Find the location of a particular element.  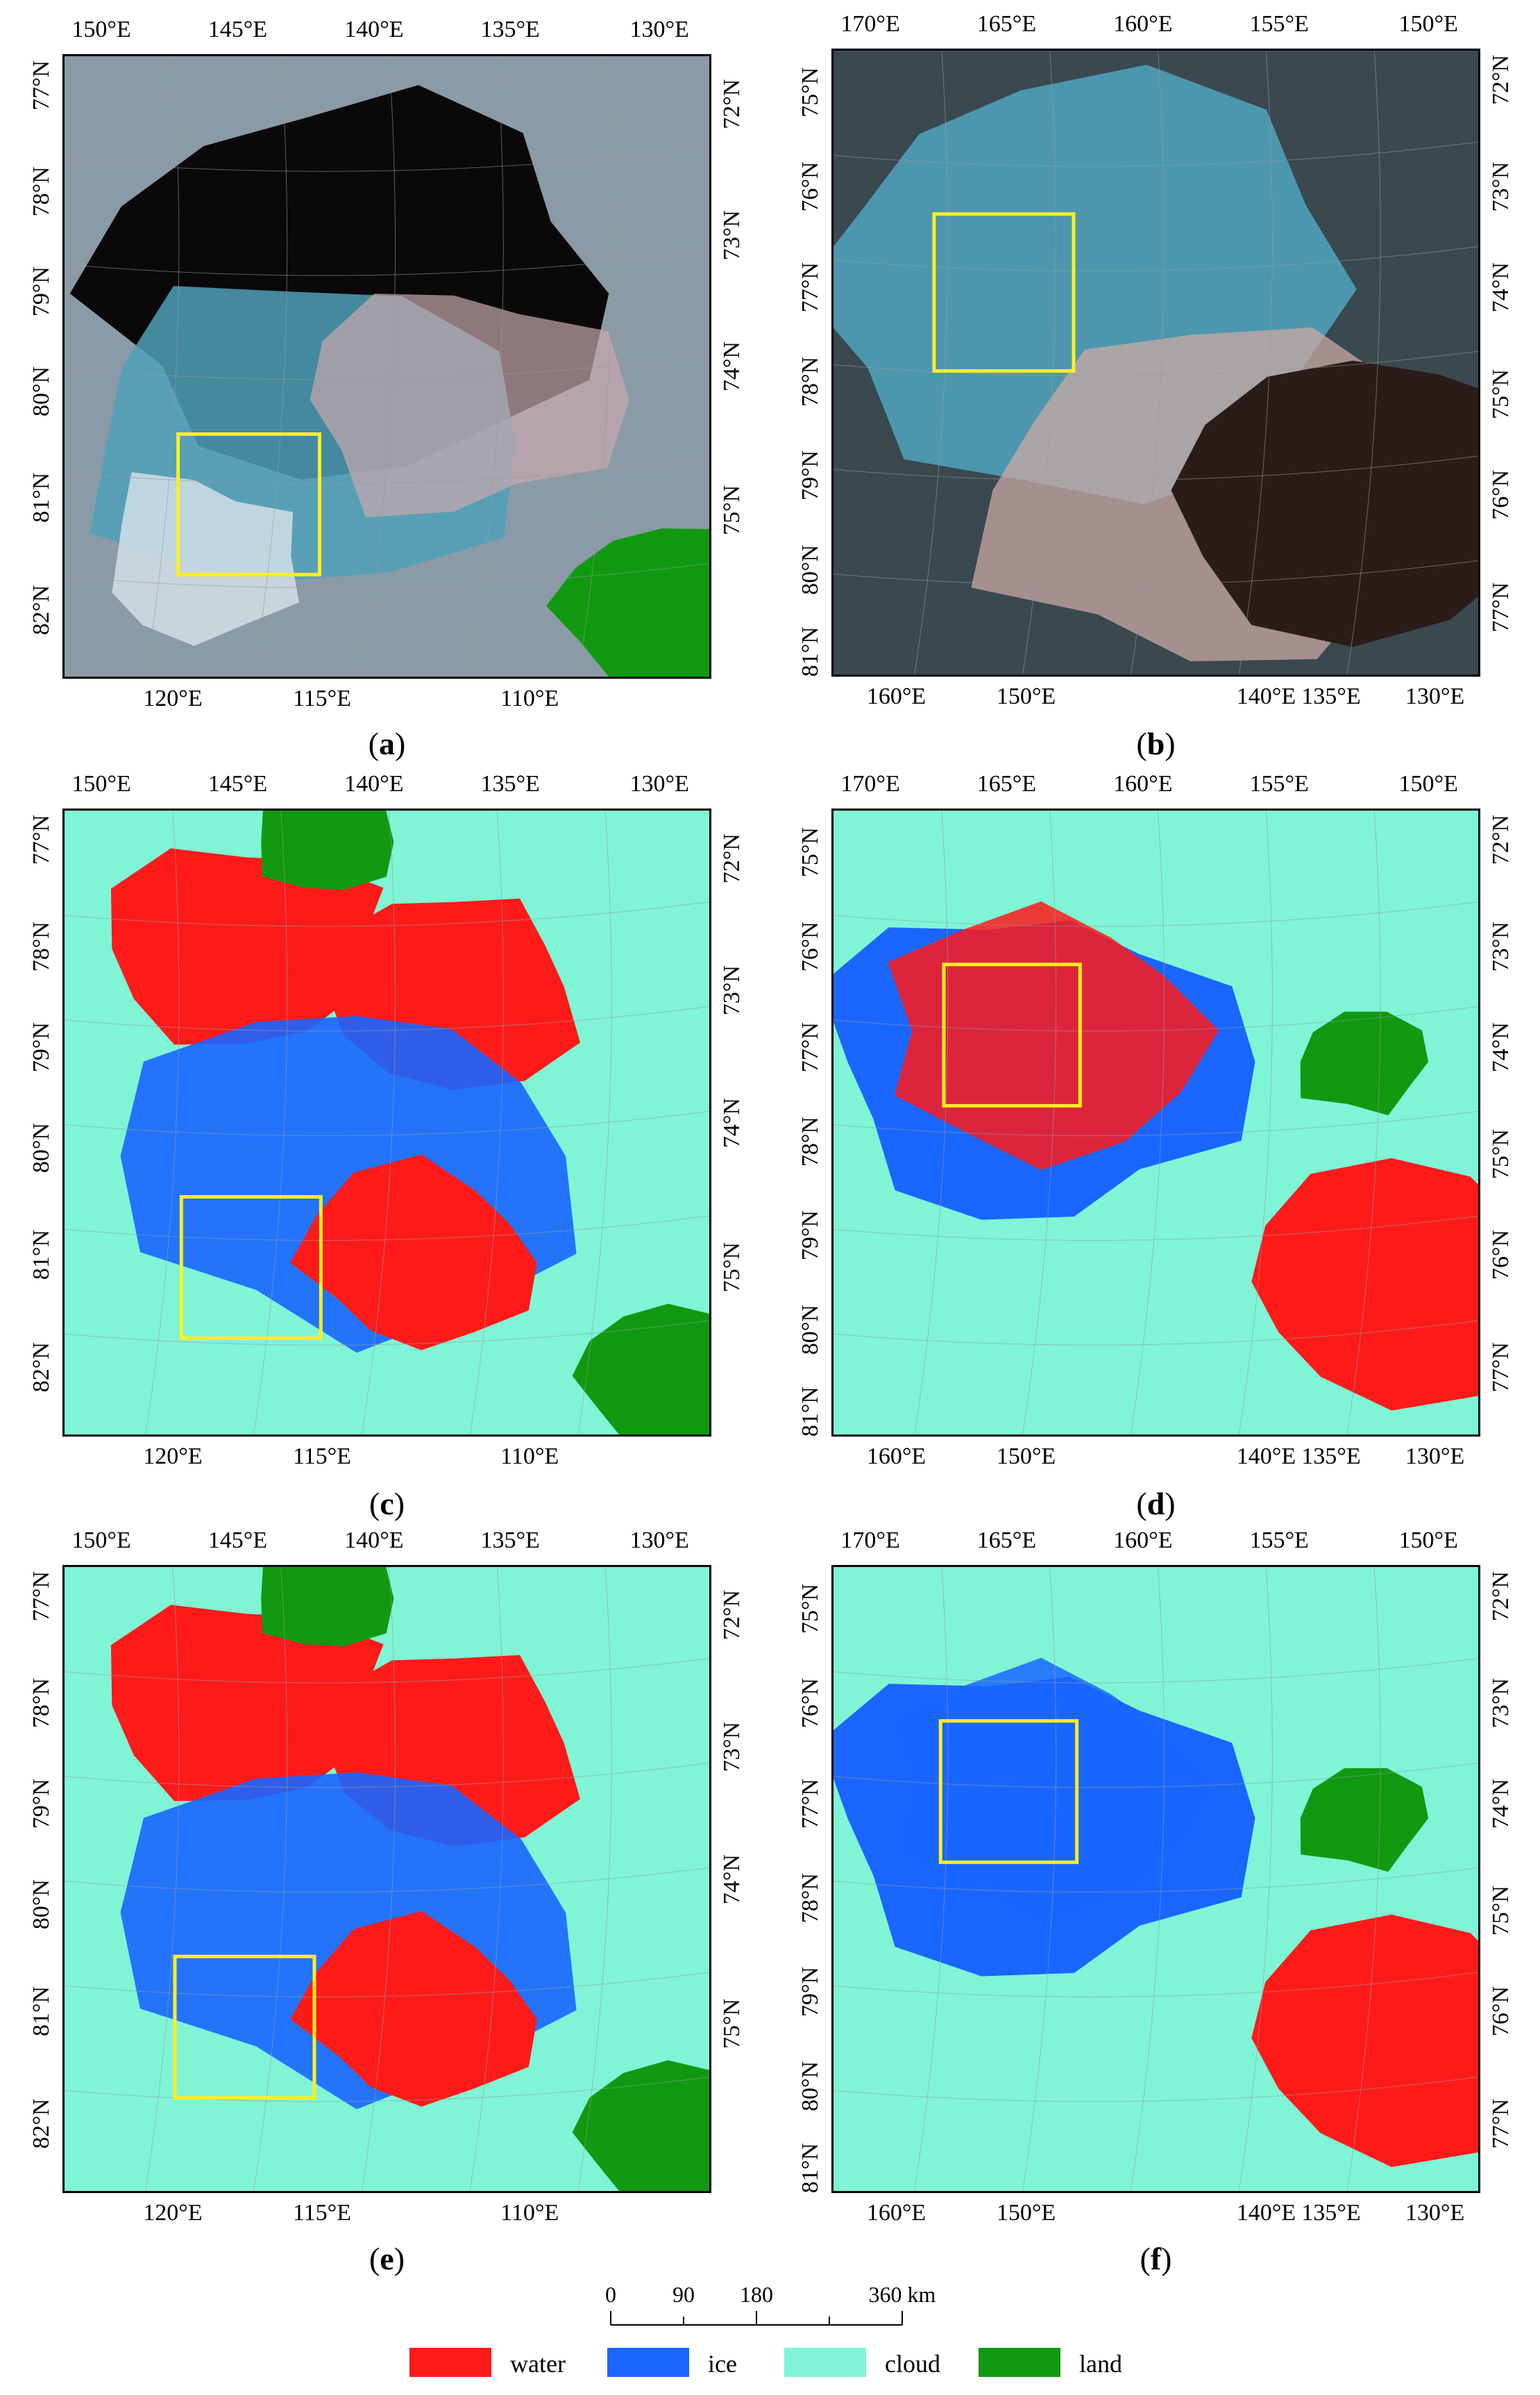

legend-label-cloud: cloud is located at coordinates (912, 2364).